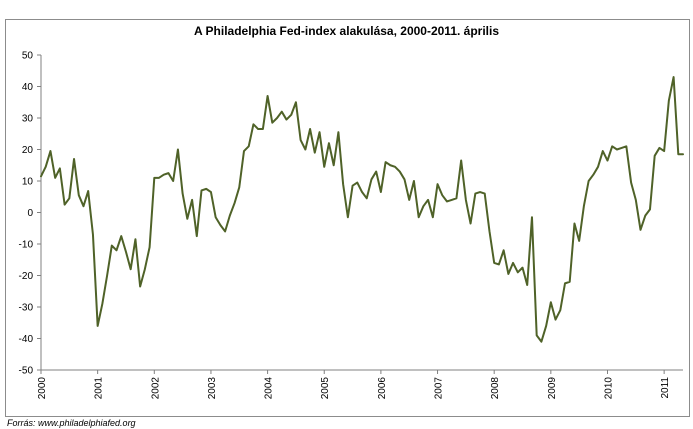 The image size is (693, 429). What do you see at coordinates (665, 388) in the screenshot?
I see `x-tick-label: 2011` at bounding box center [665, 388].